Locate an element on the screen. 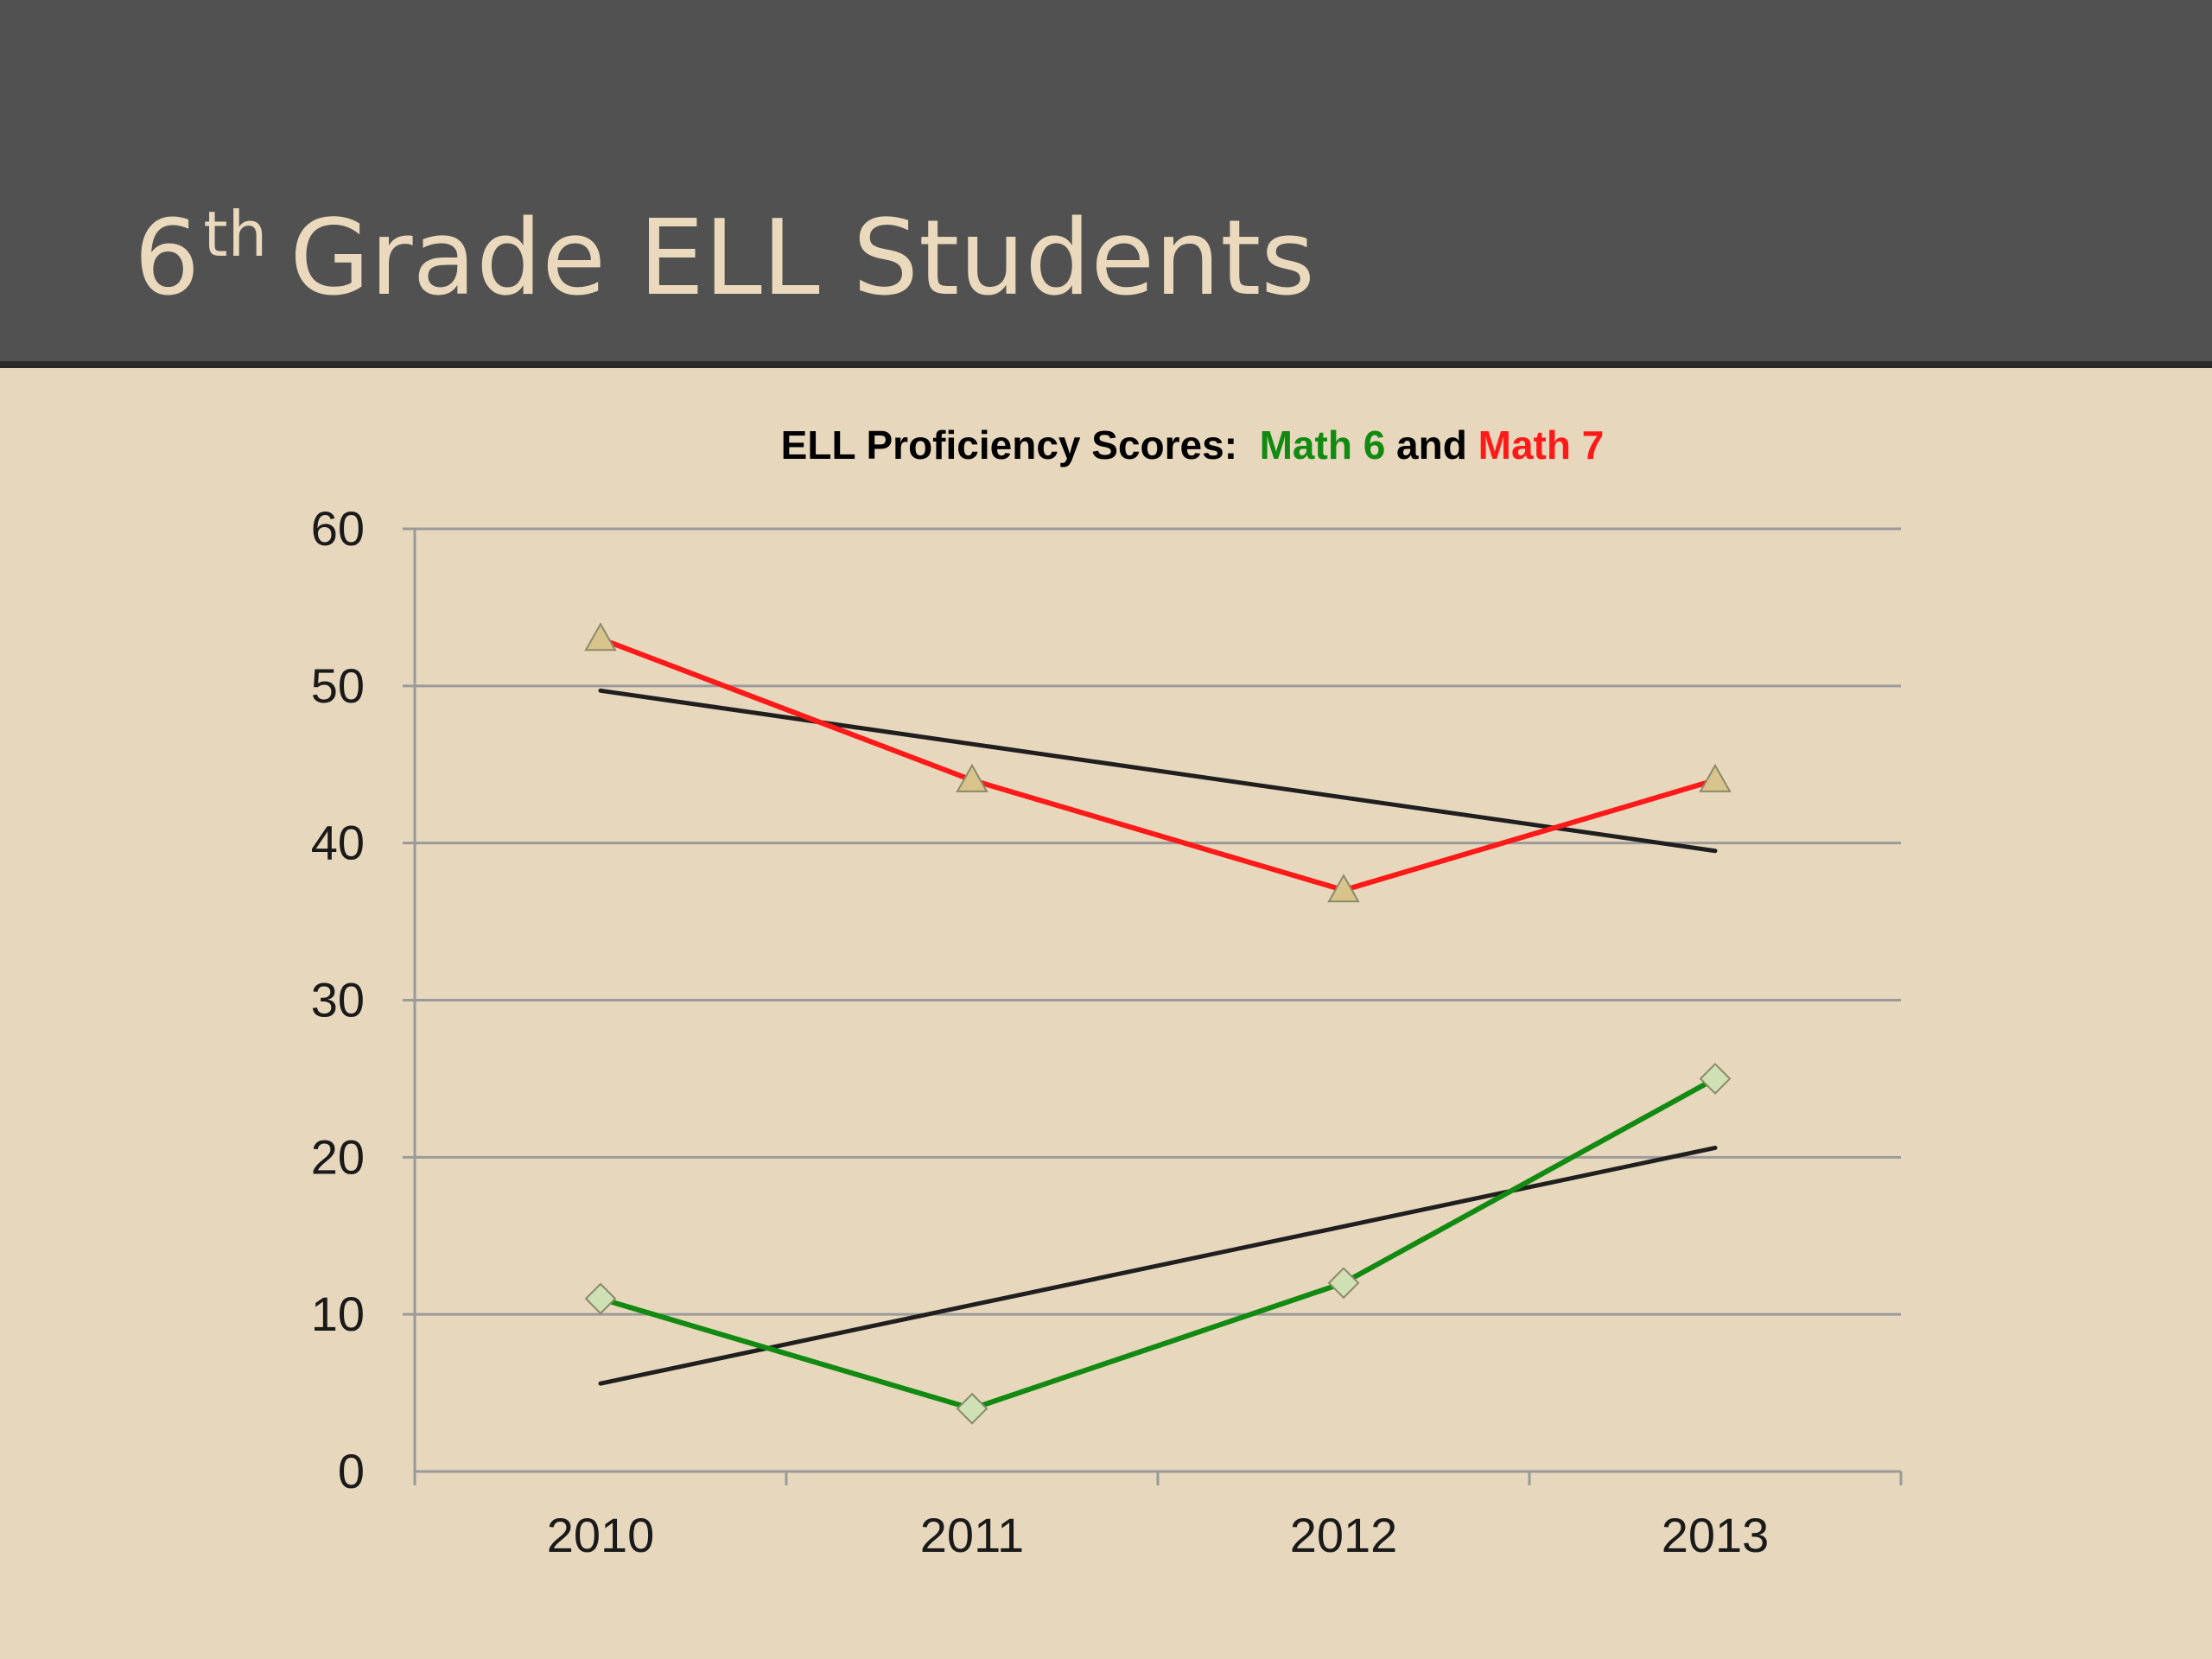 The image size is (2212, 1659). marker-s2-2011 is located at coordinates (972, 1408).